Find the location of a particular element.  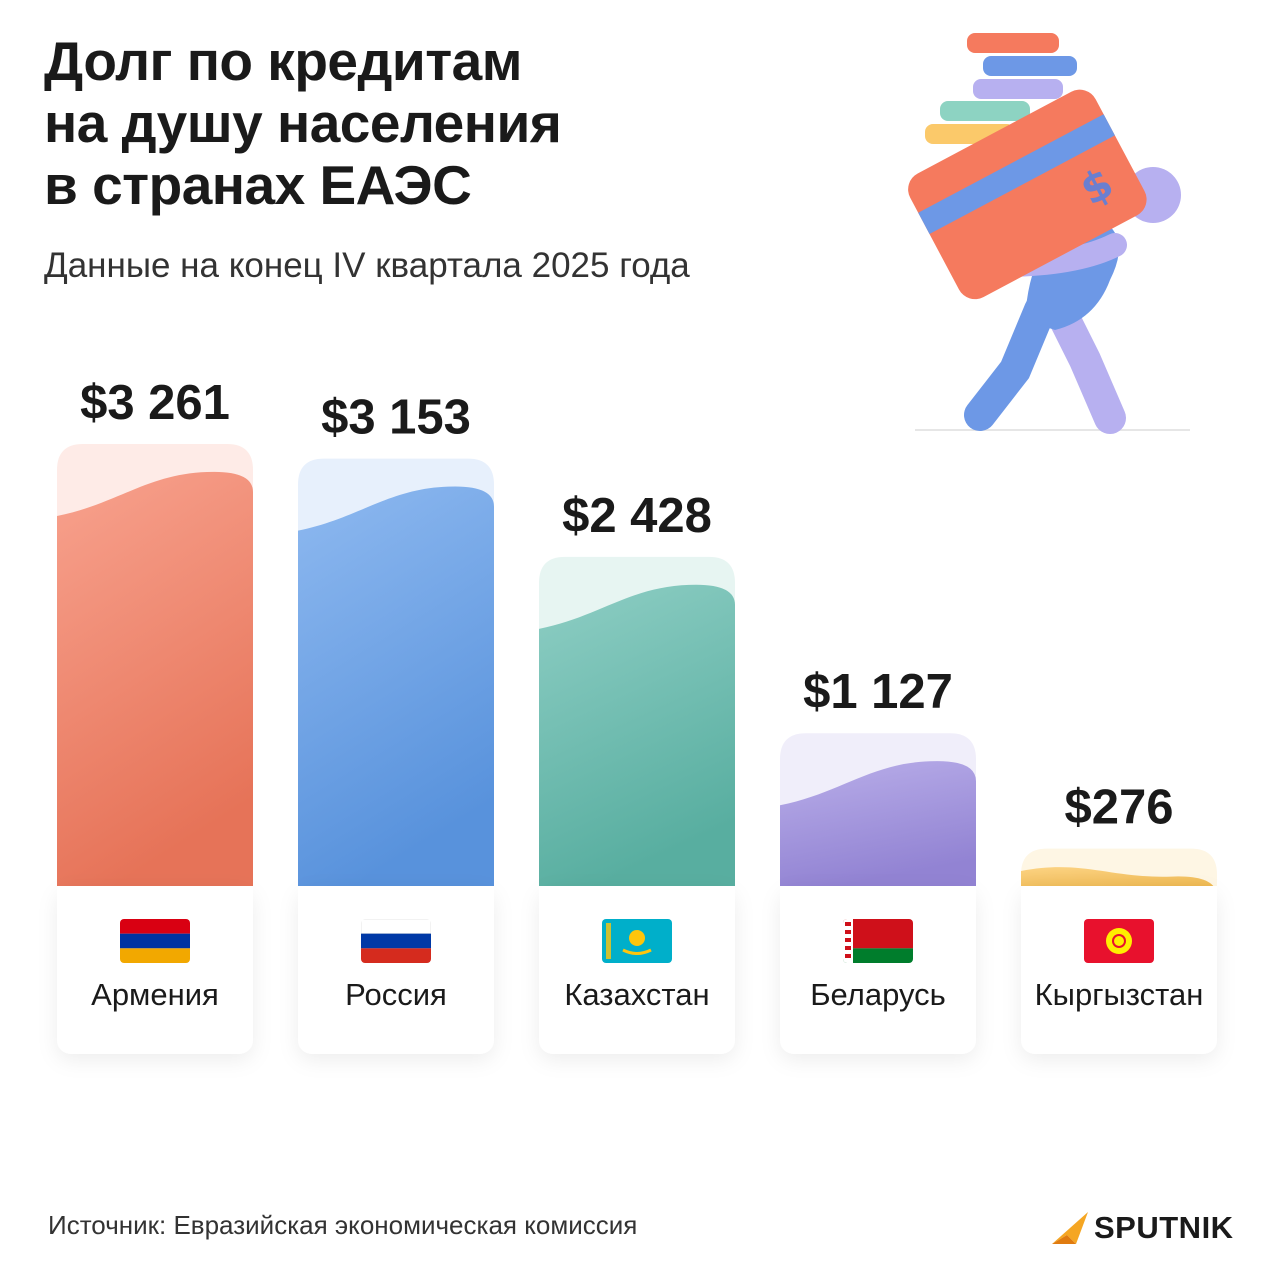

bar-group-1: $3 261 Армения is located at coordinates (155, 715).